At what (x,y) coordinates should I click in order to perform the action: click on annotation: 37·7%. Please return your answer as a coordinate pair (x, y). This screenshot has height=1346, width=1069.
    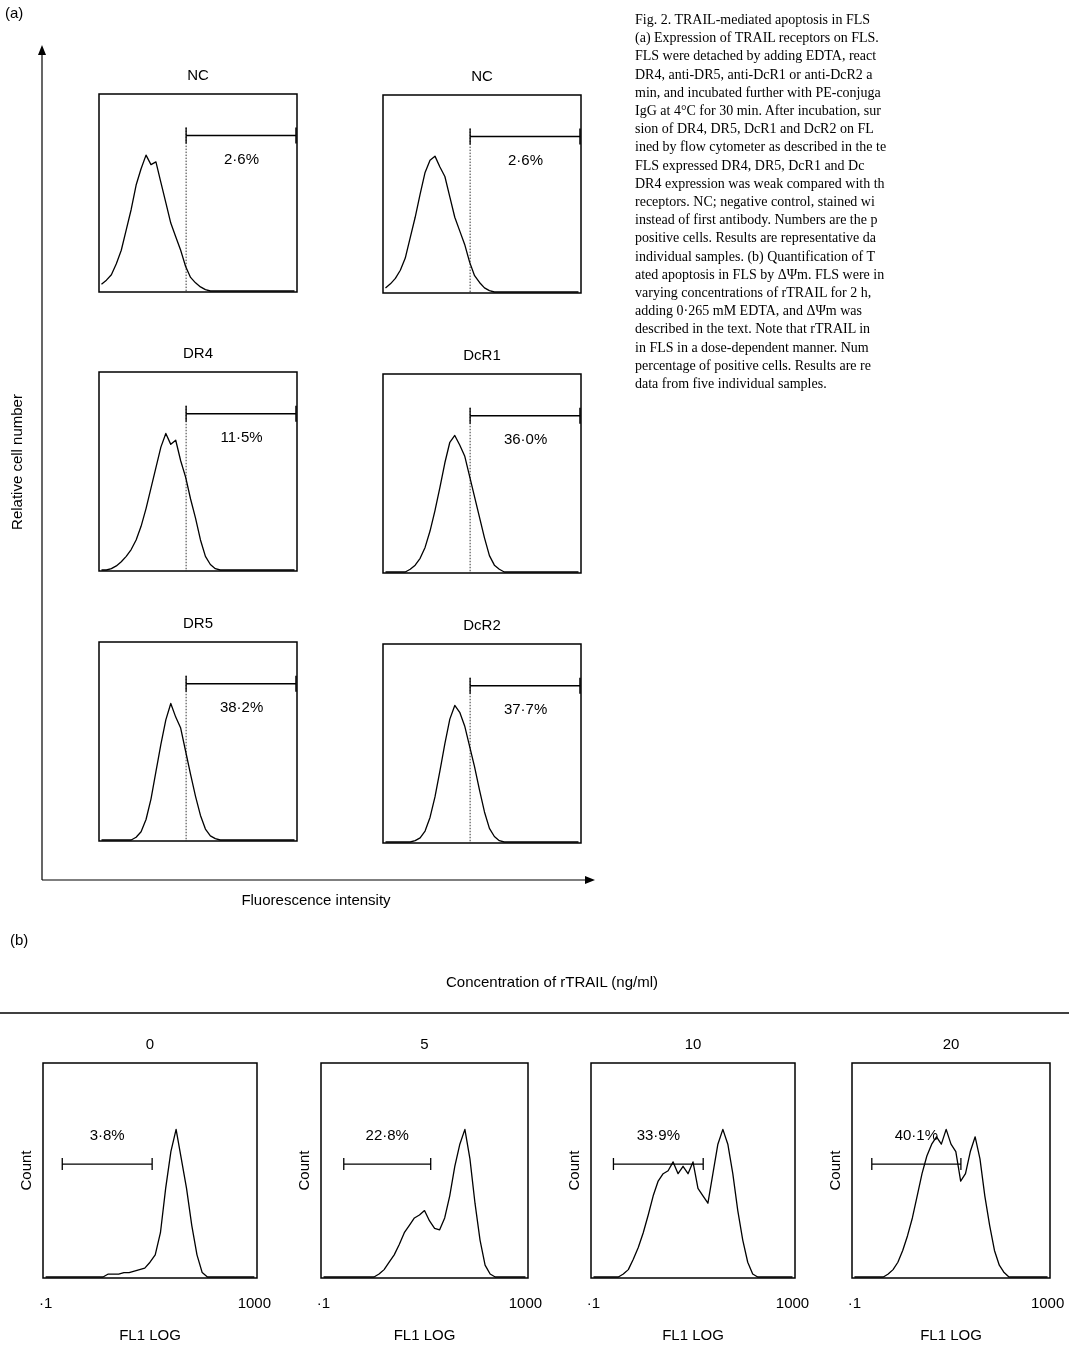
    Looking at the image, I should click on (525, 708).